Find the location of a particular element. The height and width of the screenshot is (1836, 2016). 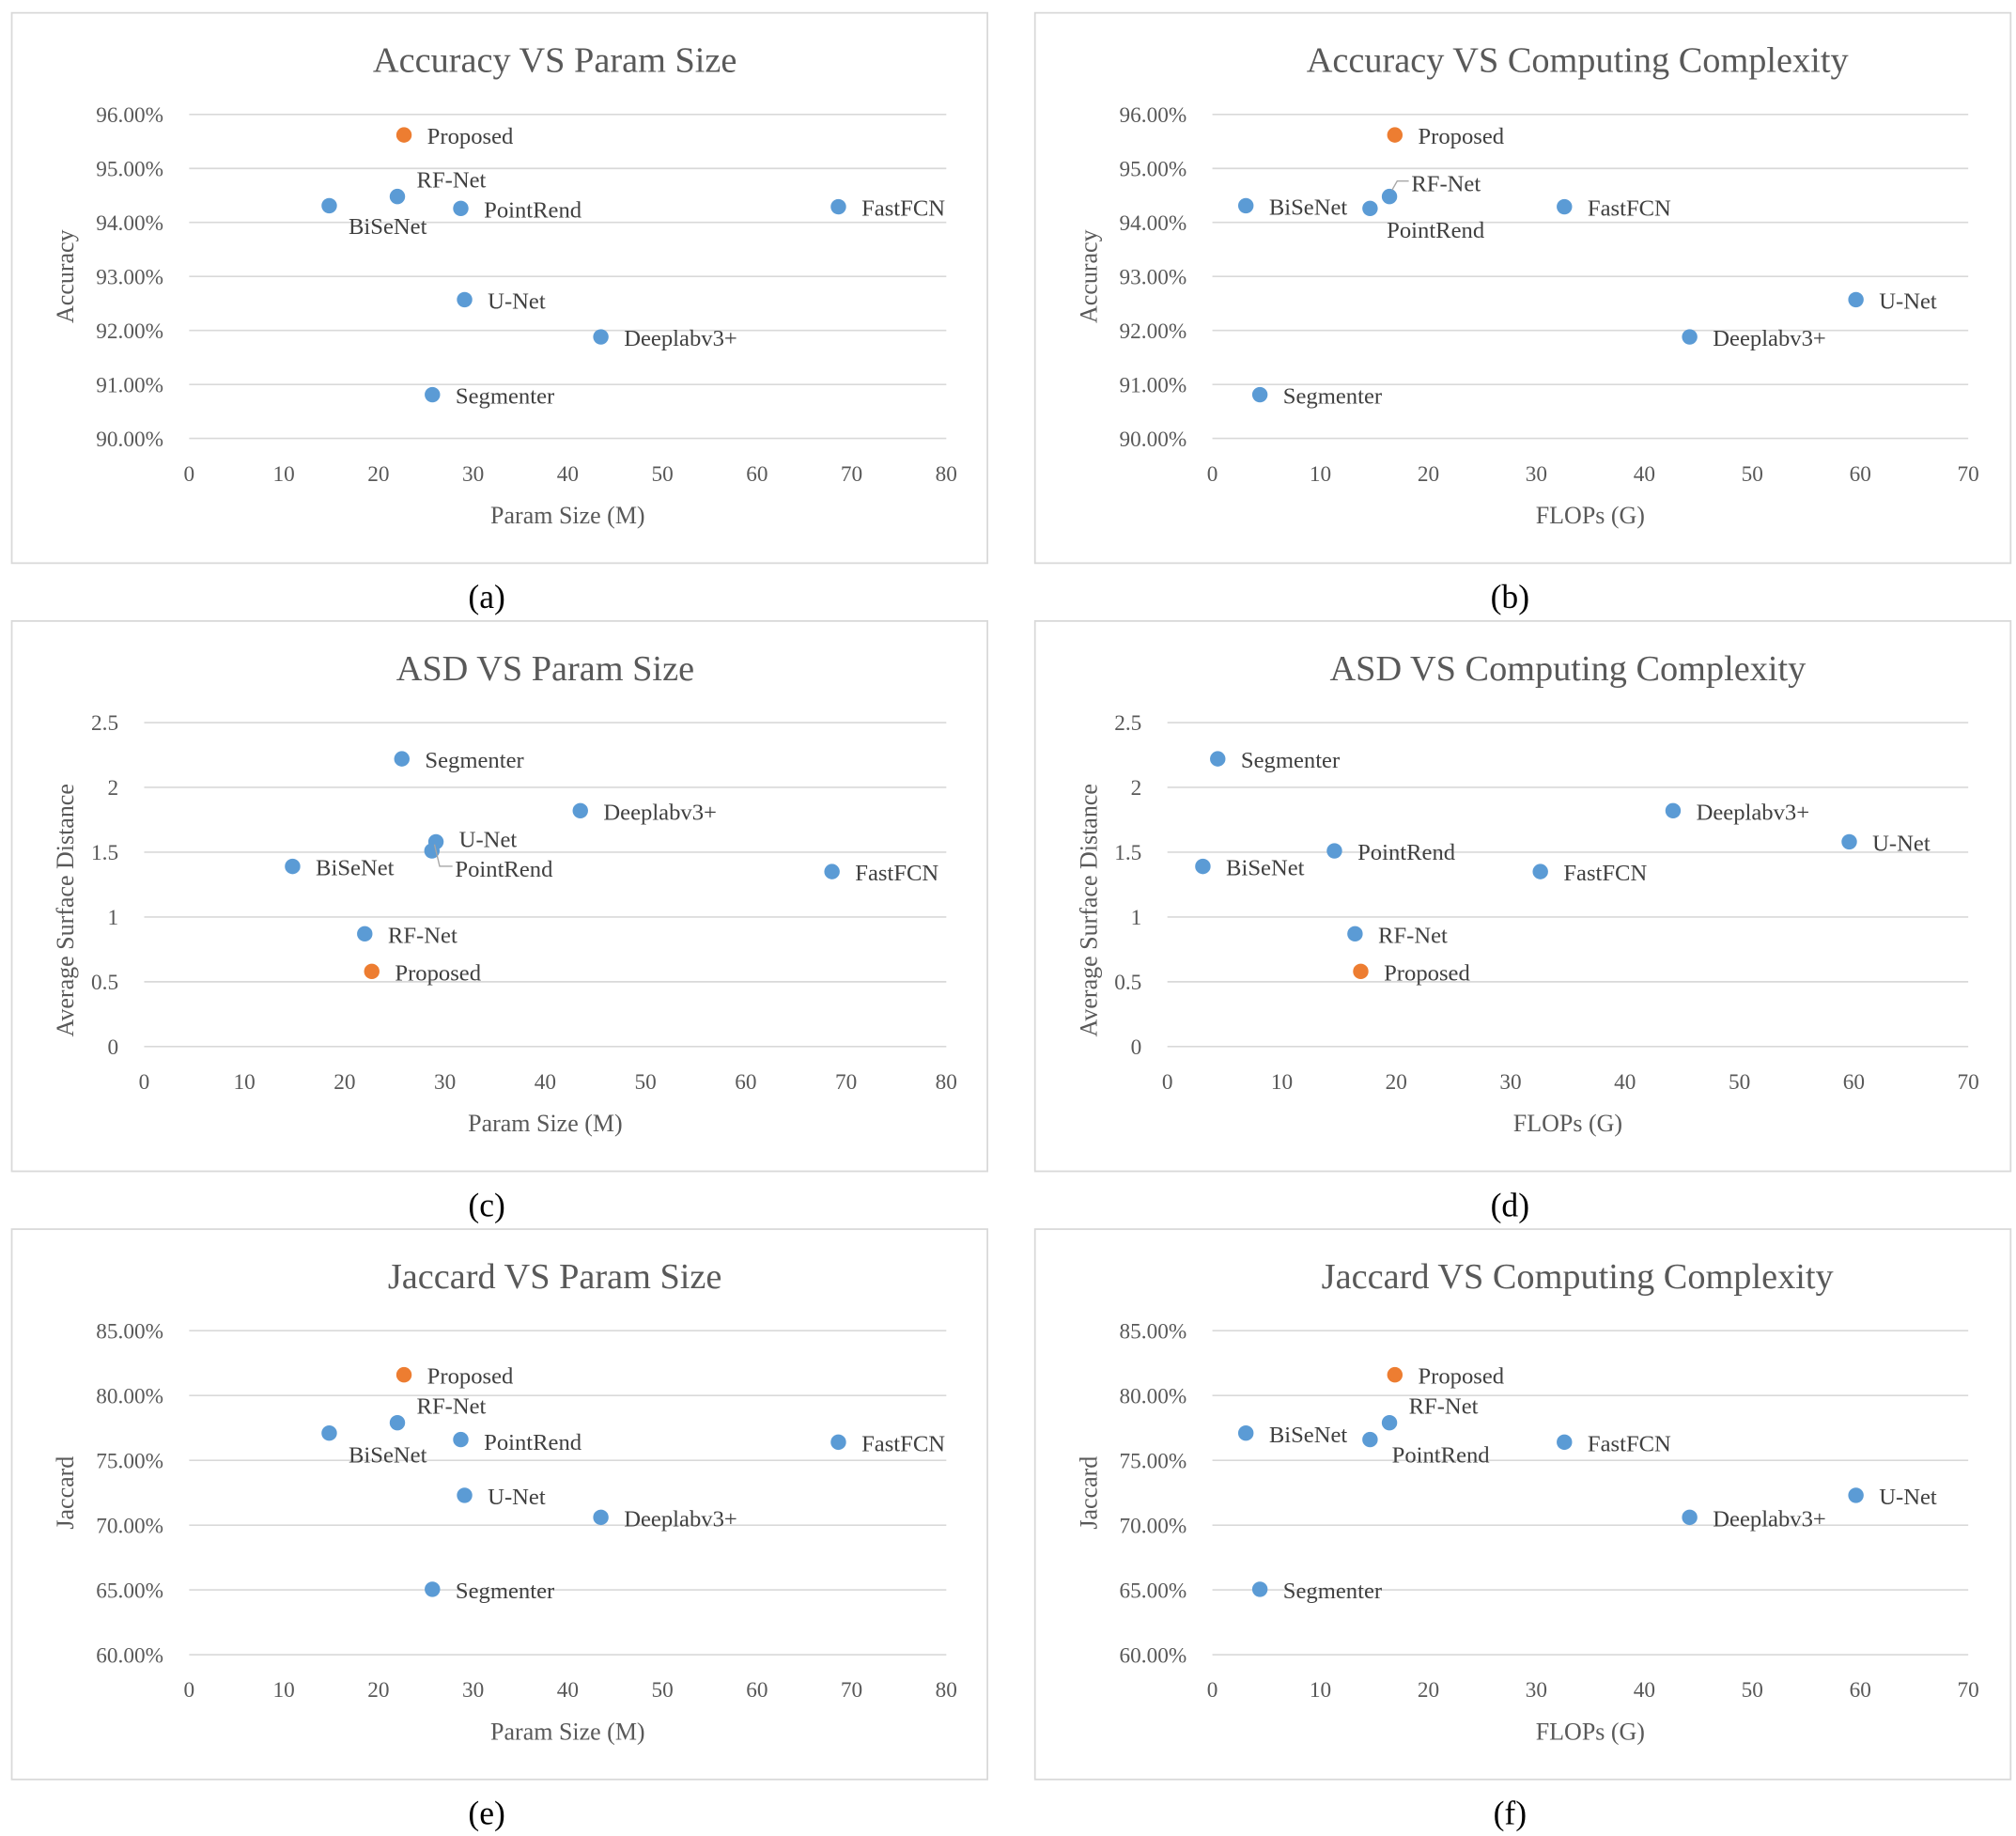

y-tick-label: 70.00% is located at coordinates (1153, 1526).